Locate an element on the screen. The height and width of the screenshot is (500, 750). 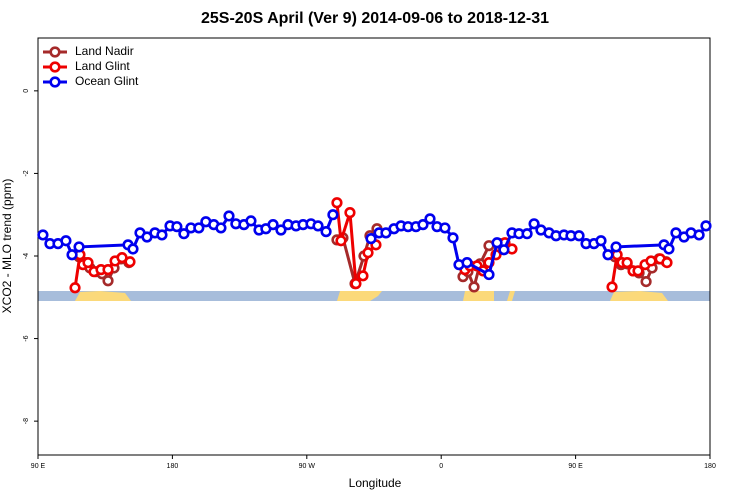
map-strip is located at coordinates (374, 296).